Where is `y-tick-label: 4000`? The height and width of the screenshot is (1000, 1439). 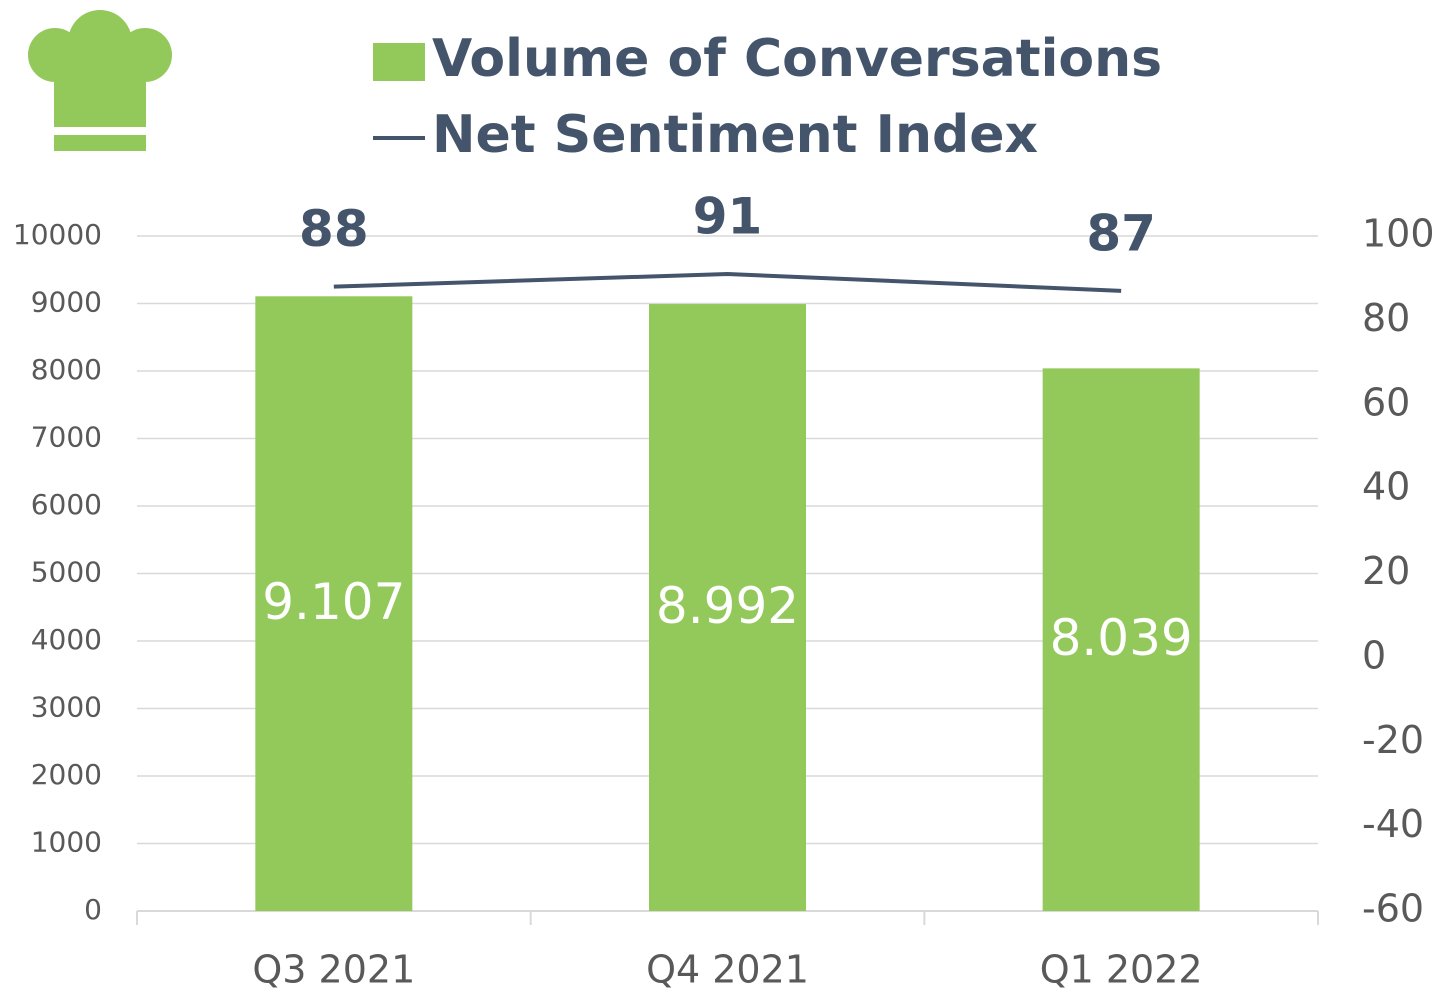 y-tick-label: 4000 is located at coordinates (66, 639).